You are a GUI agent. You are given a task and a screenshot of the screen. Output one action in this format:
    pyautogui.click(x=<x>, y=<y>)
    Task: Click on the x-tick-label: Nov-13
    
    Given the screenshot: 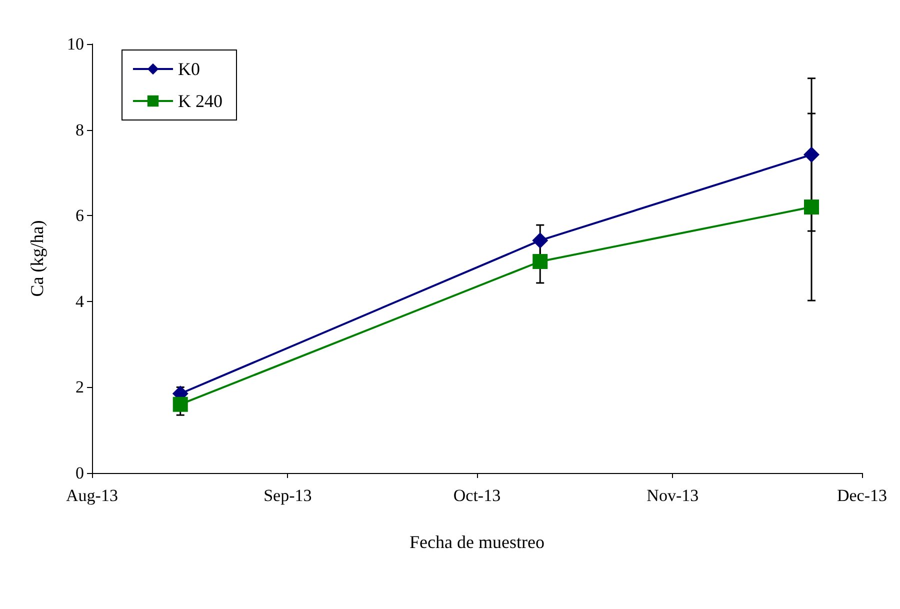 What is the action you would take?
    pyautogui.click(x=672, y=495)
    